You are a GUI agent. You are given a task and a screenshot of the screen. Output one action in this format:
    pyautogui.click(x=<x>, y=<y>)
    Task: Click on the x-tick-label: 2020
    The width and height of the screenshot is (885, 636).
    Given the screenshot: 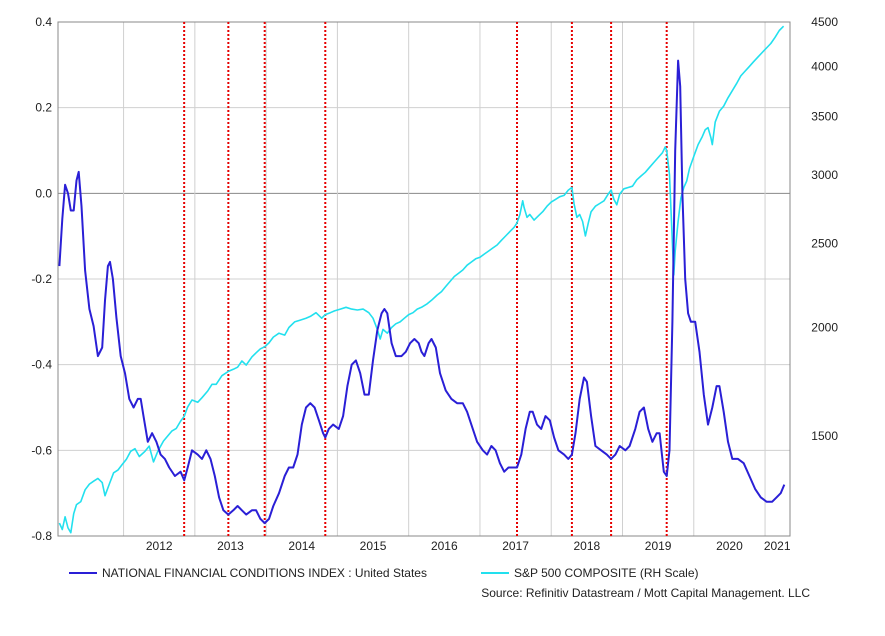 What is the action you would take?
    pyautogui.click(x=729, y=546)
    